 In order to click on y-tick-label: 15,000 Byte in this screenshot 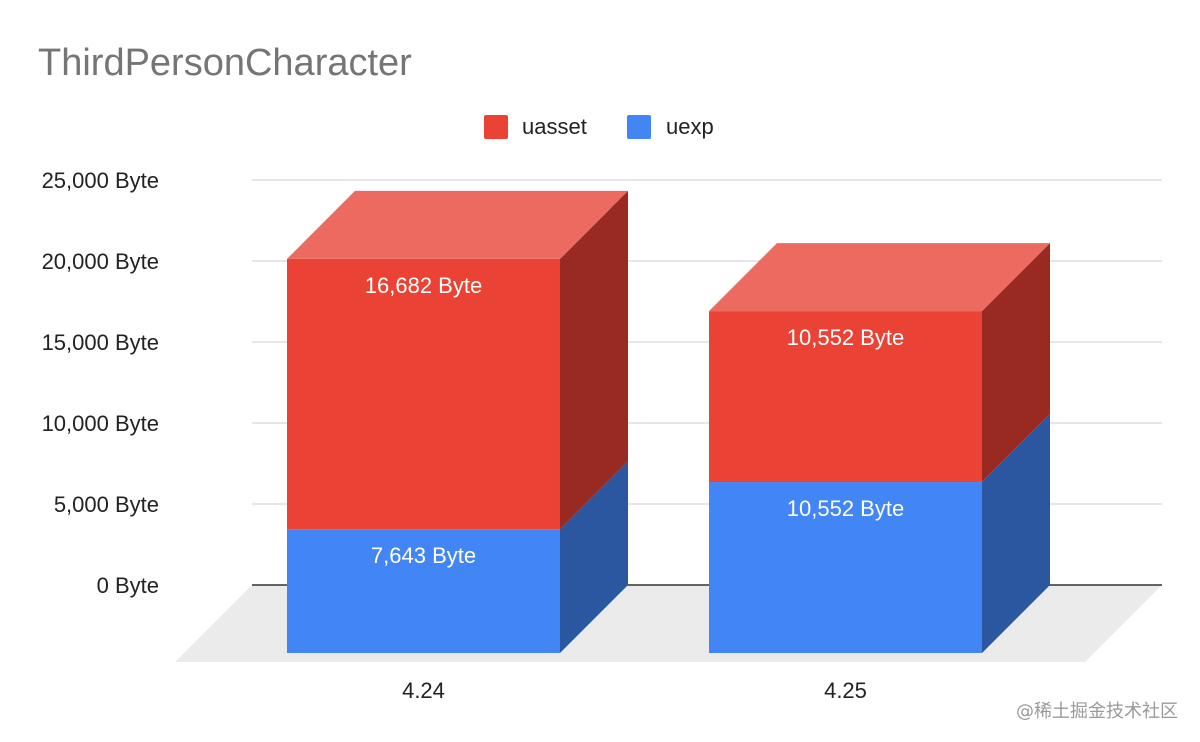, I will do `click(100, 342)`.